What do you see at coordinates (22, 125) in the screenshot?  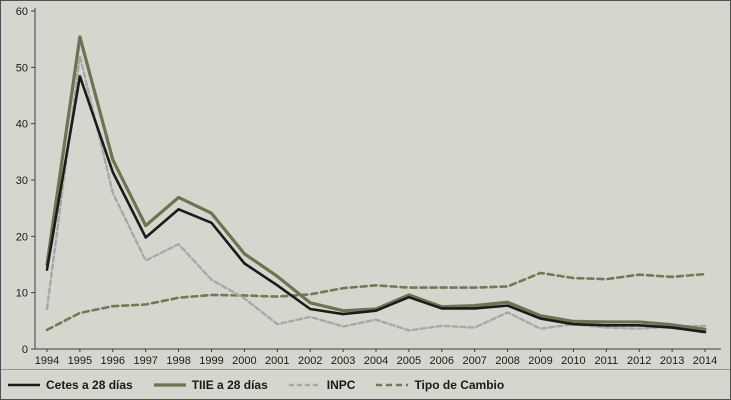 I see `y-tick-label: 40` at bounding box center [22, 125].